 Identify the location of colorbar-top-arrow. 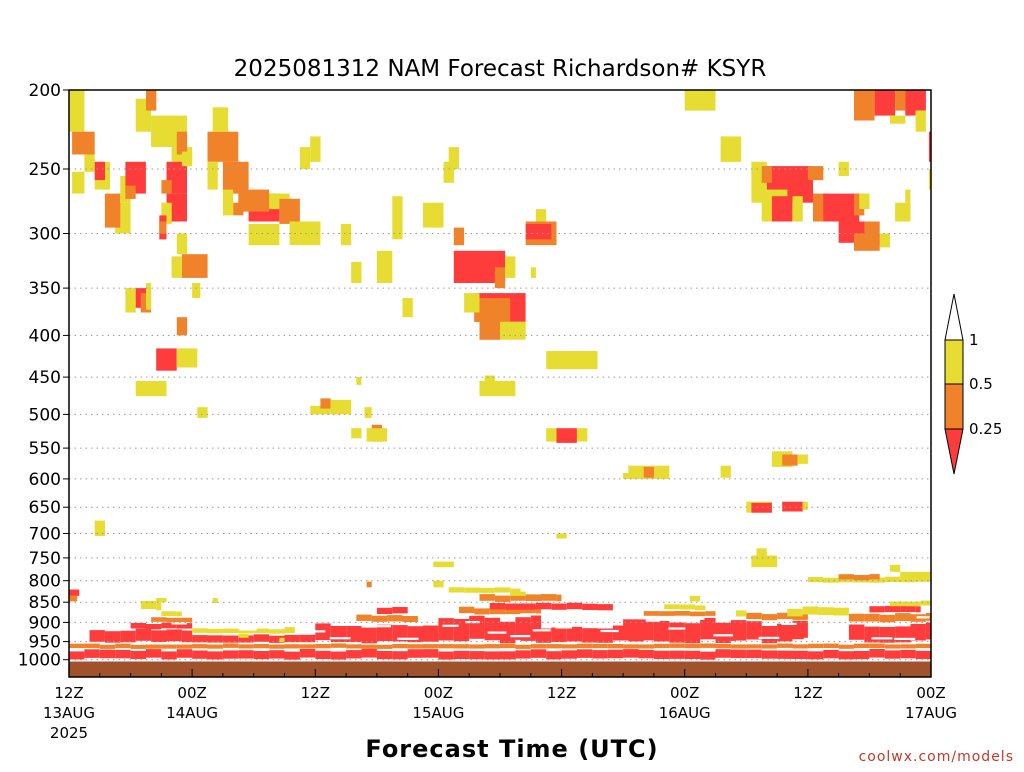
(954, 317).